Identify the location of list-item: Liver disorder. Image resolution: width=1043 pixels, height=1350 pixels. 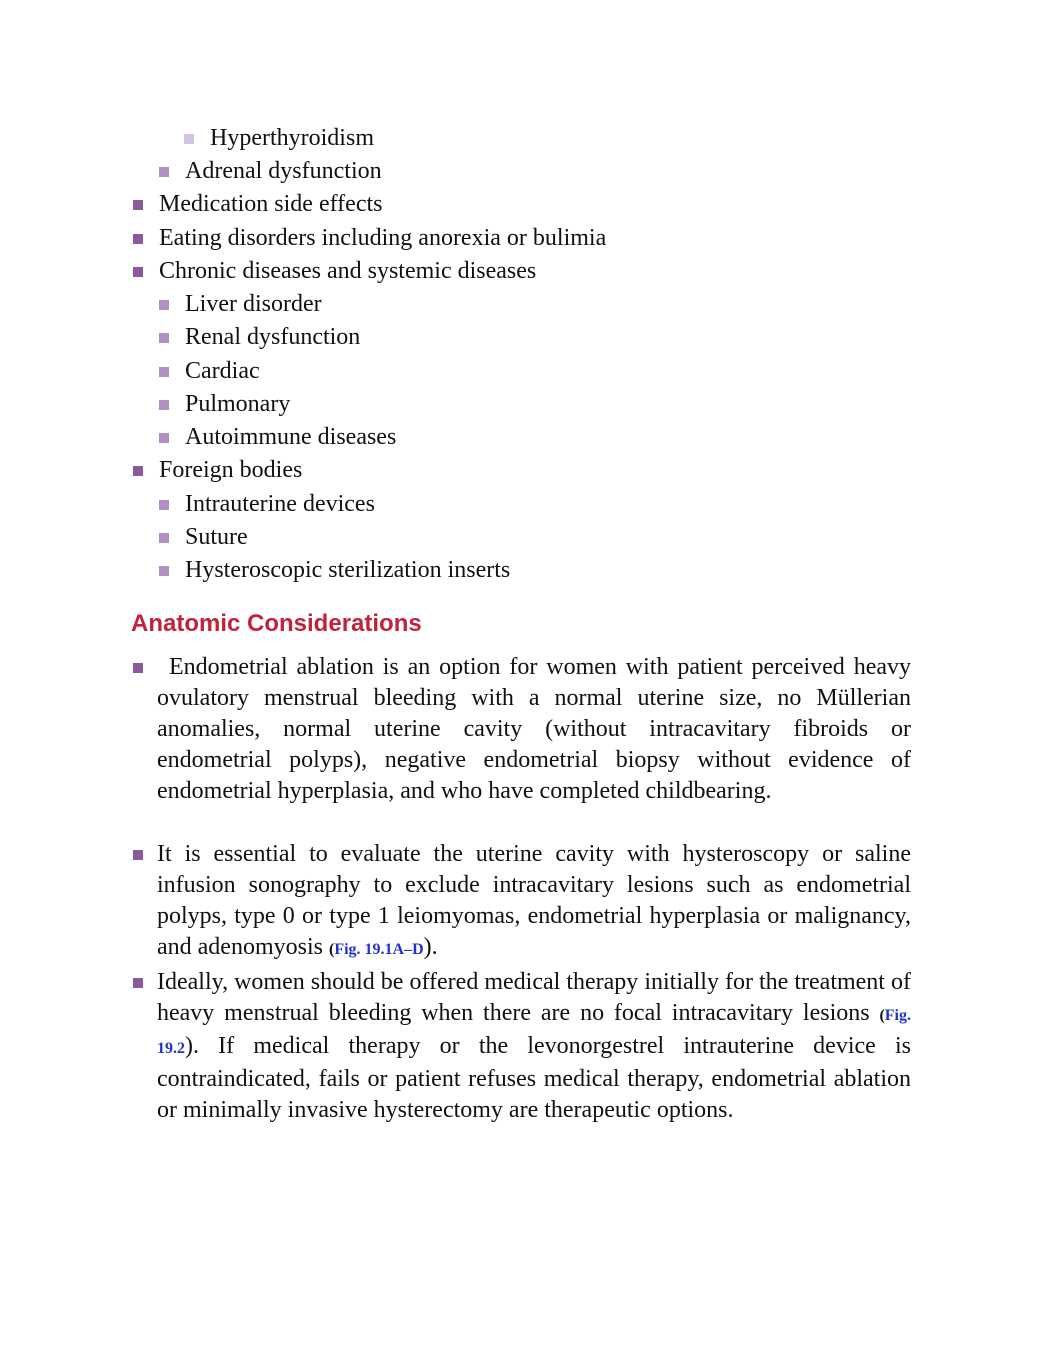
(240, 304).